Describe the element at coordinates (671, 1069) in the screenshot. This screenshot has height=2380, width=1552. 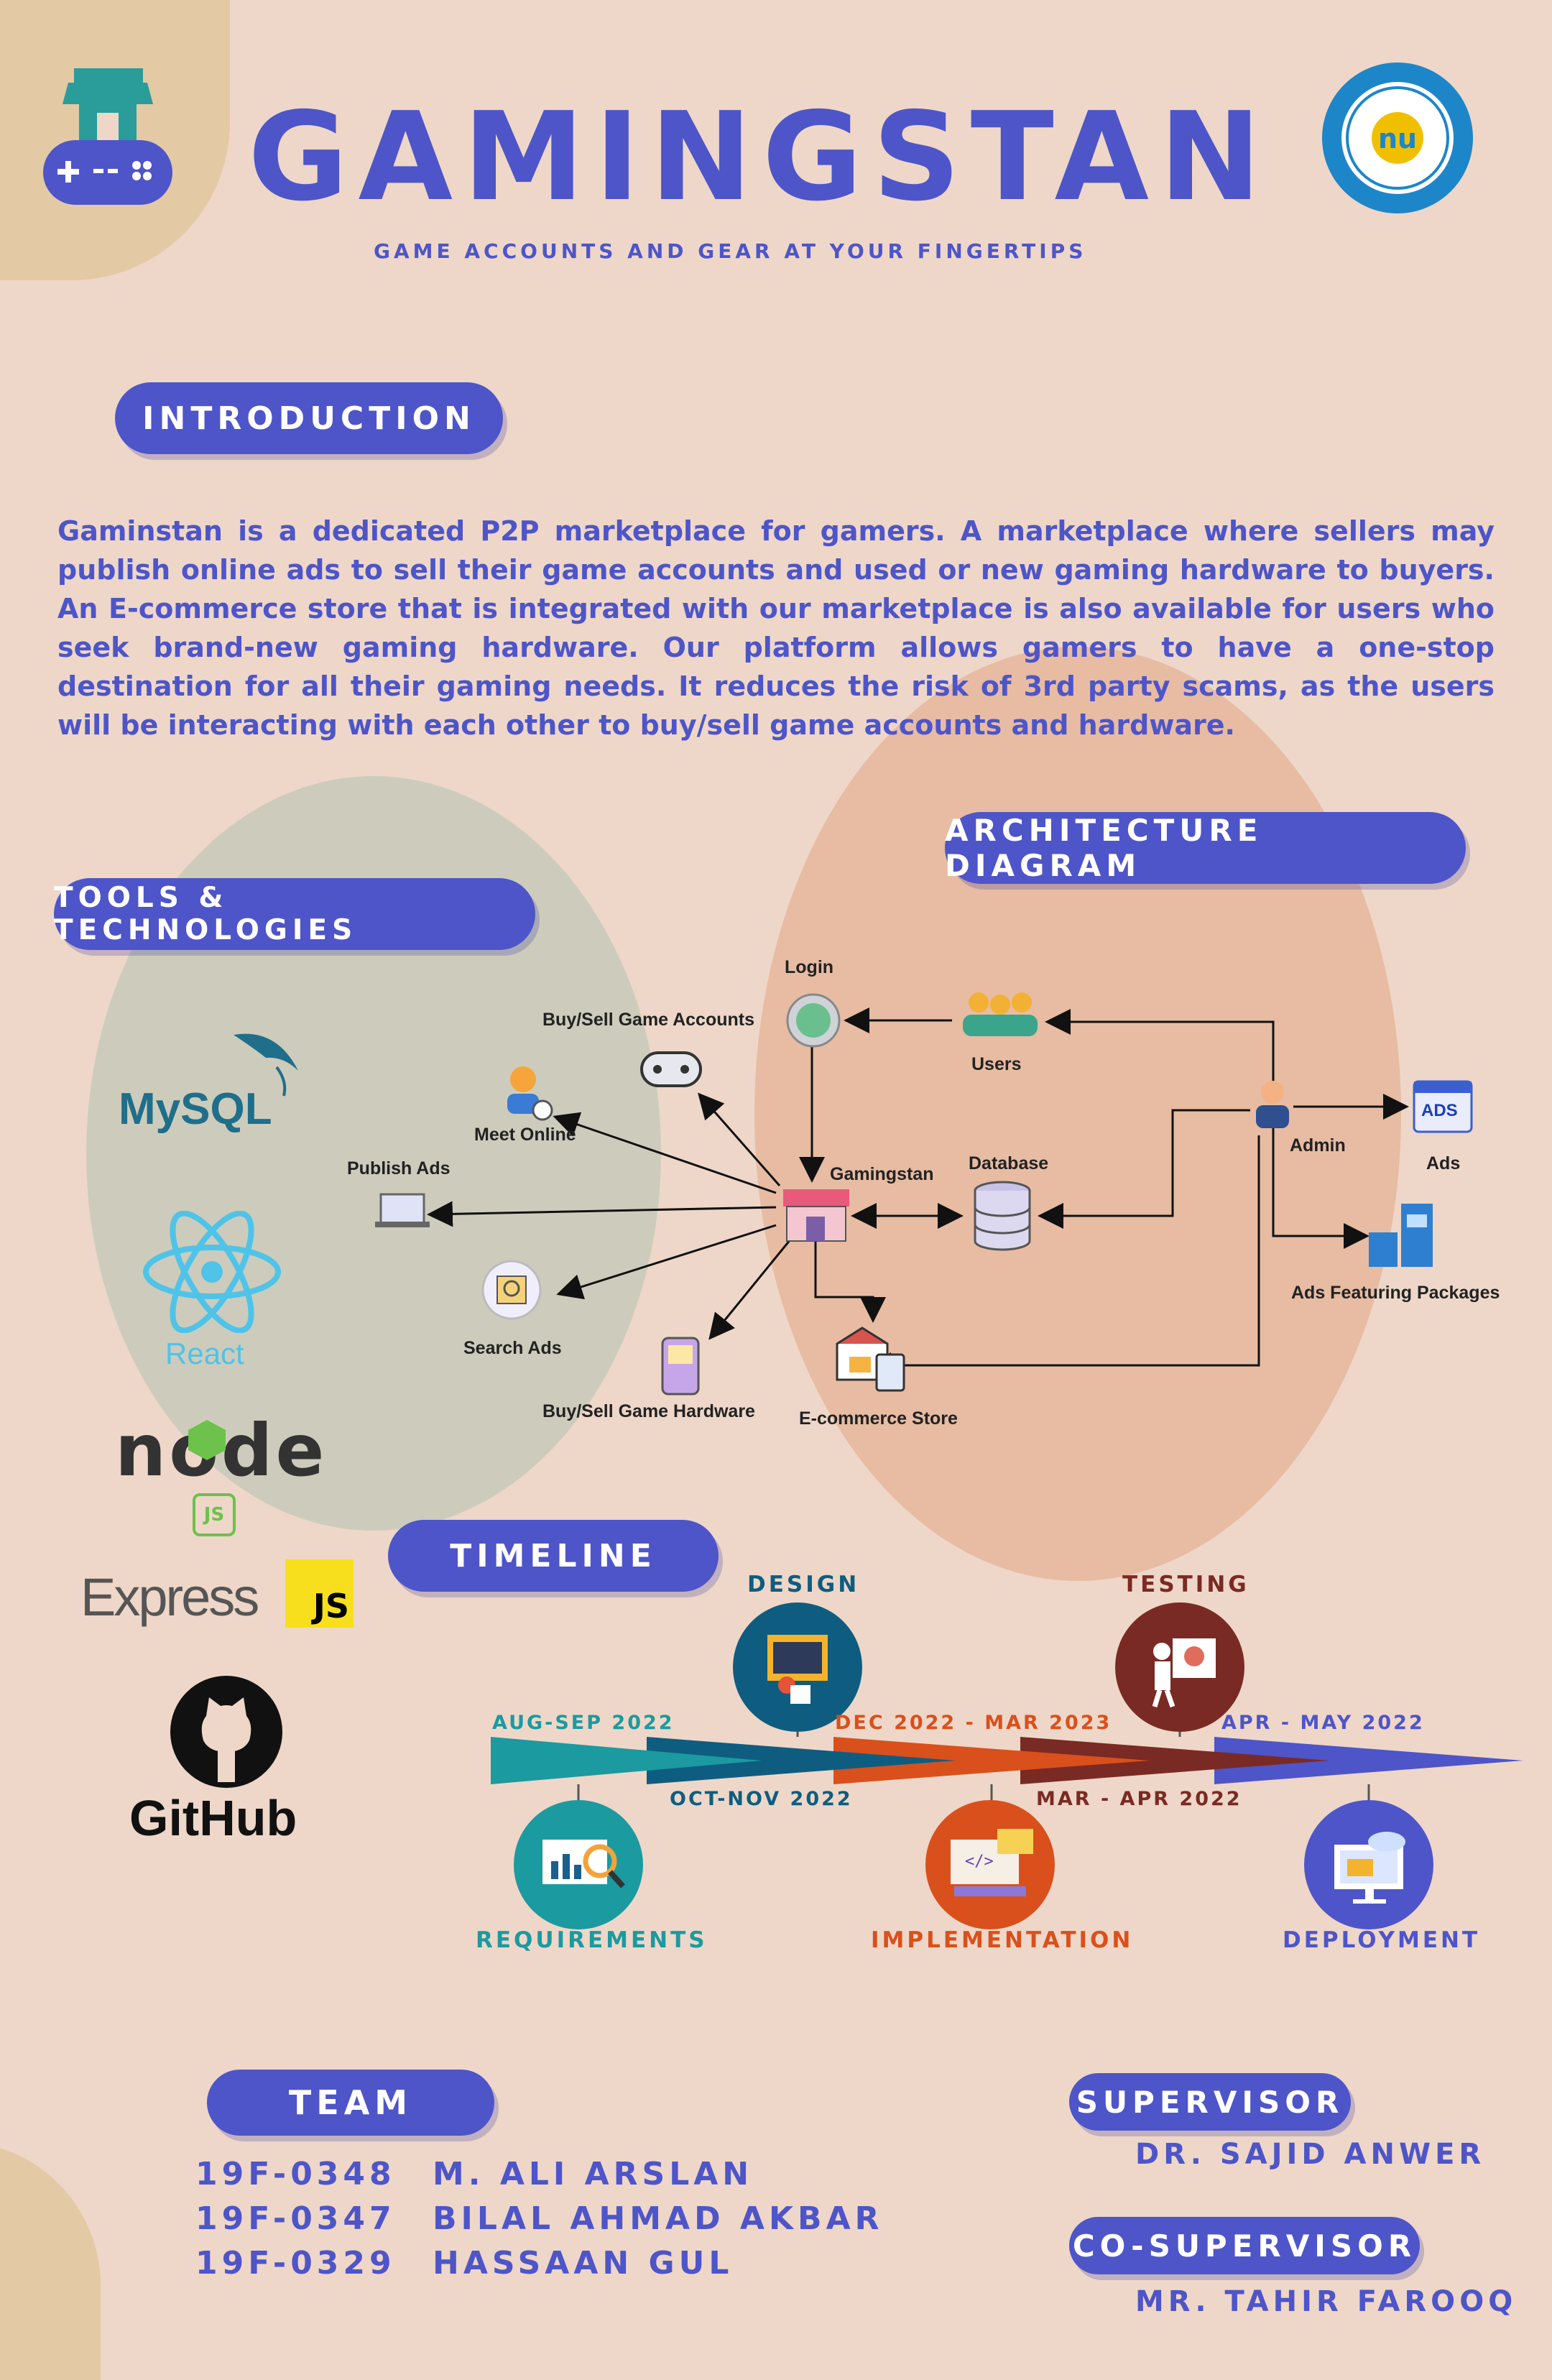
I see `gamepad-icon` at that location.